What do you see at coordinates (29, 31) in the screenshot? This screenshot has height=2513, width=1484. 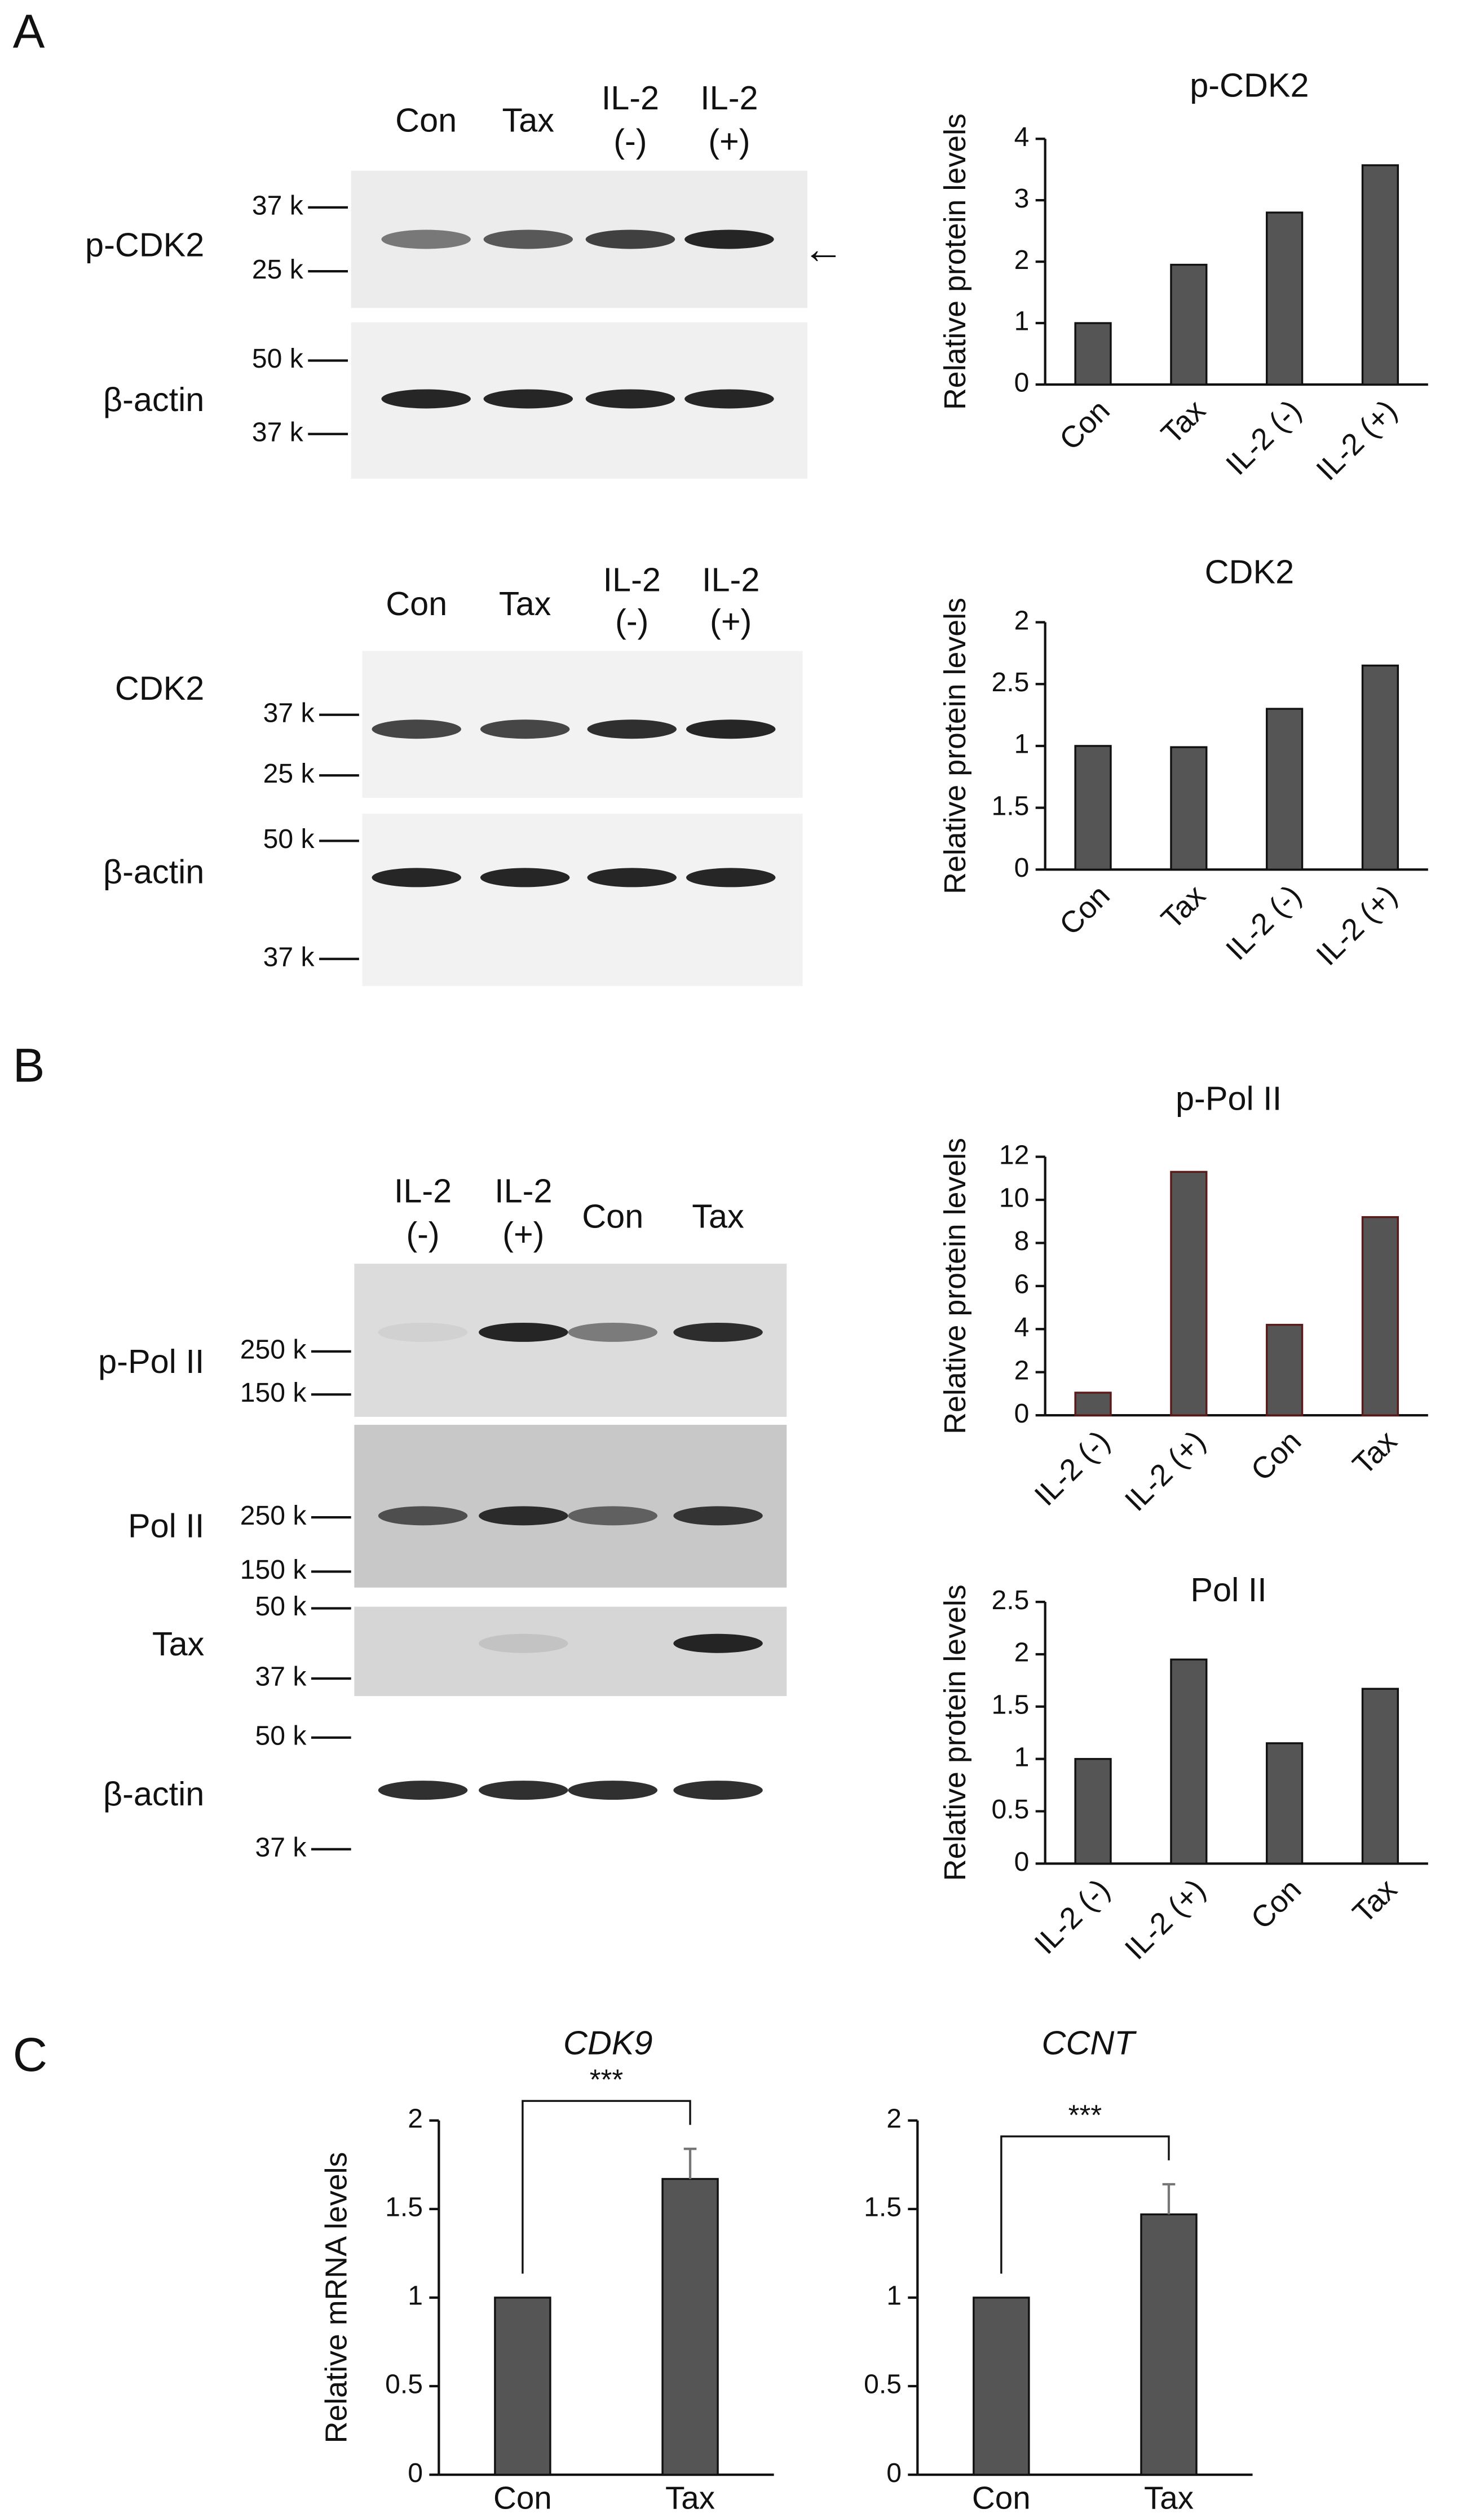 I see `panel-letter: A` at bounding box center [29, 31].